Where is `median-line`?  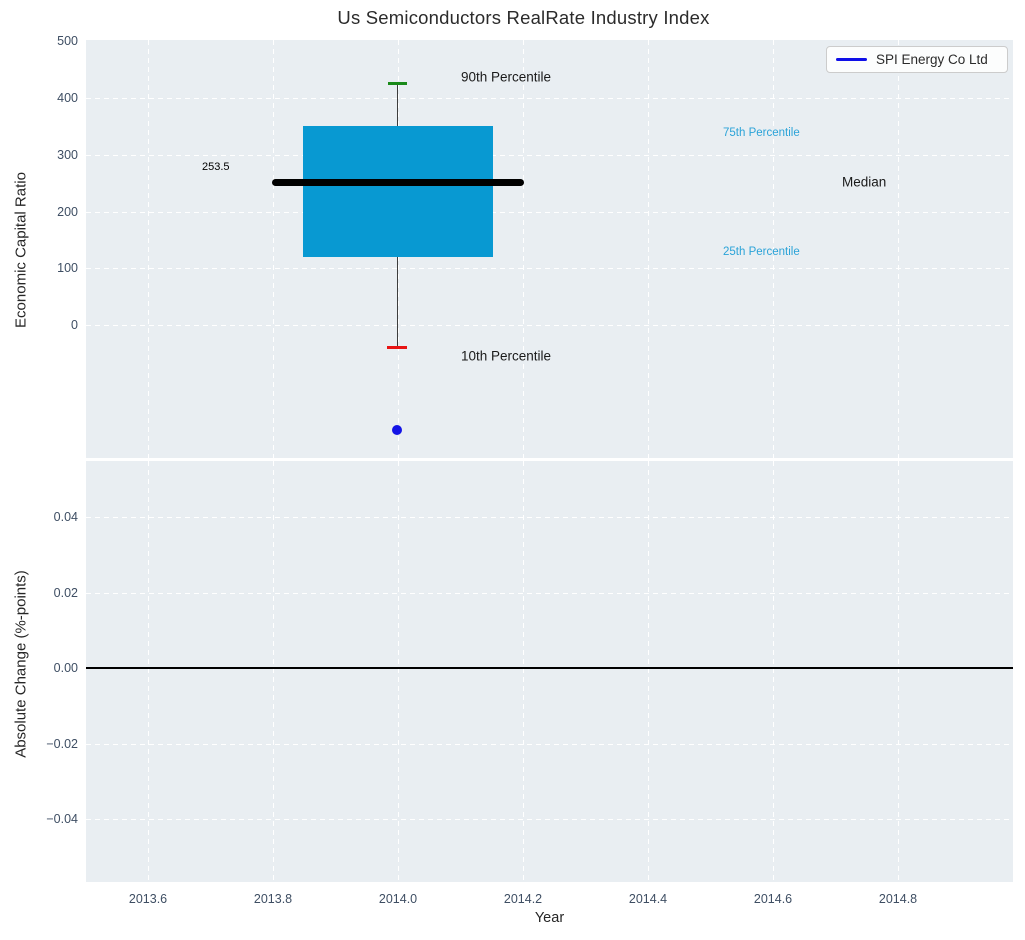
median-line is located at coordinates (398, 182).